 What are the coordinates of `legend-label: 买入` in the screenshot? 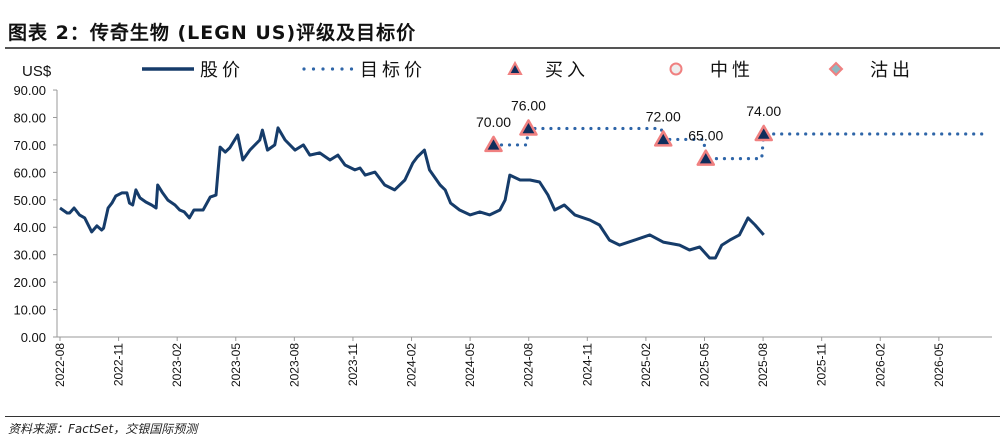 It's located at (567, 70).